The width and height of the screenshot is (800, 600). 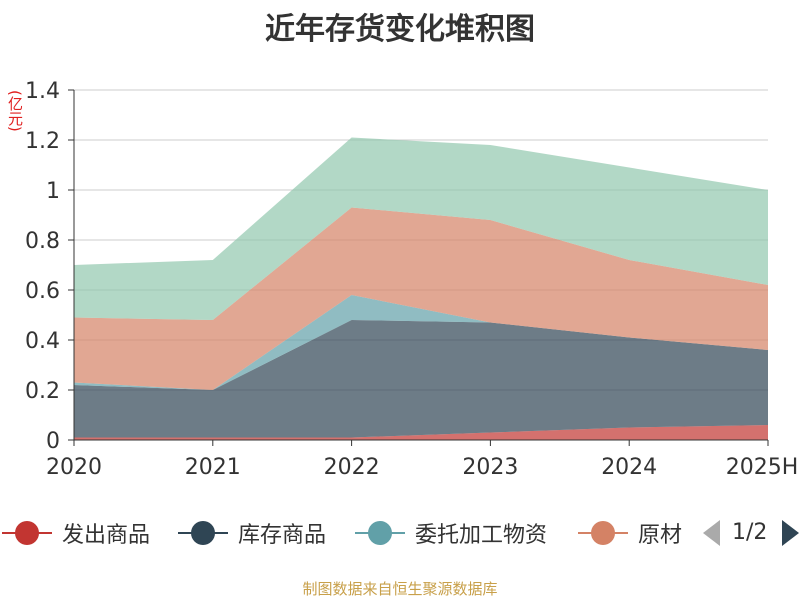 What do you see at coordinates (53, 441) in the screenshot?
I see `y-tick-label: 0` at bounding box center [53, 441].